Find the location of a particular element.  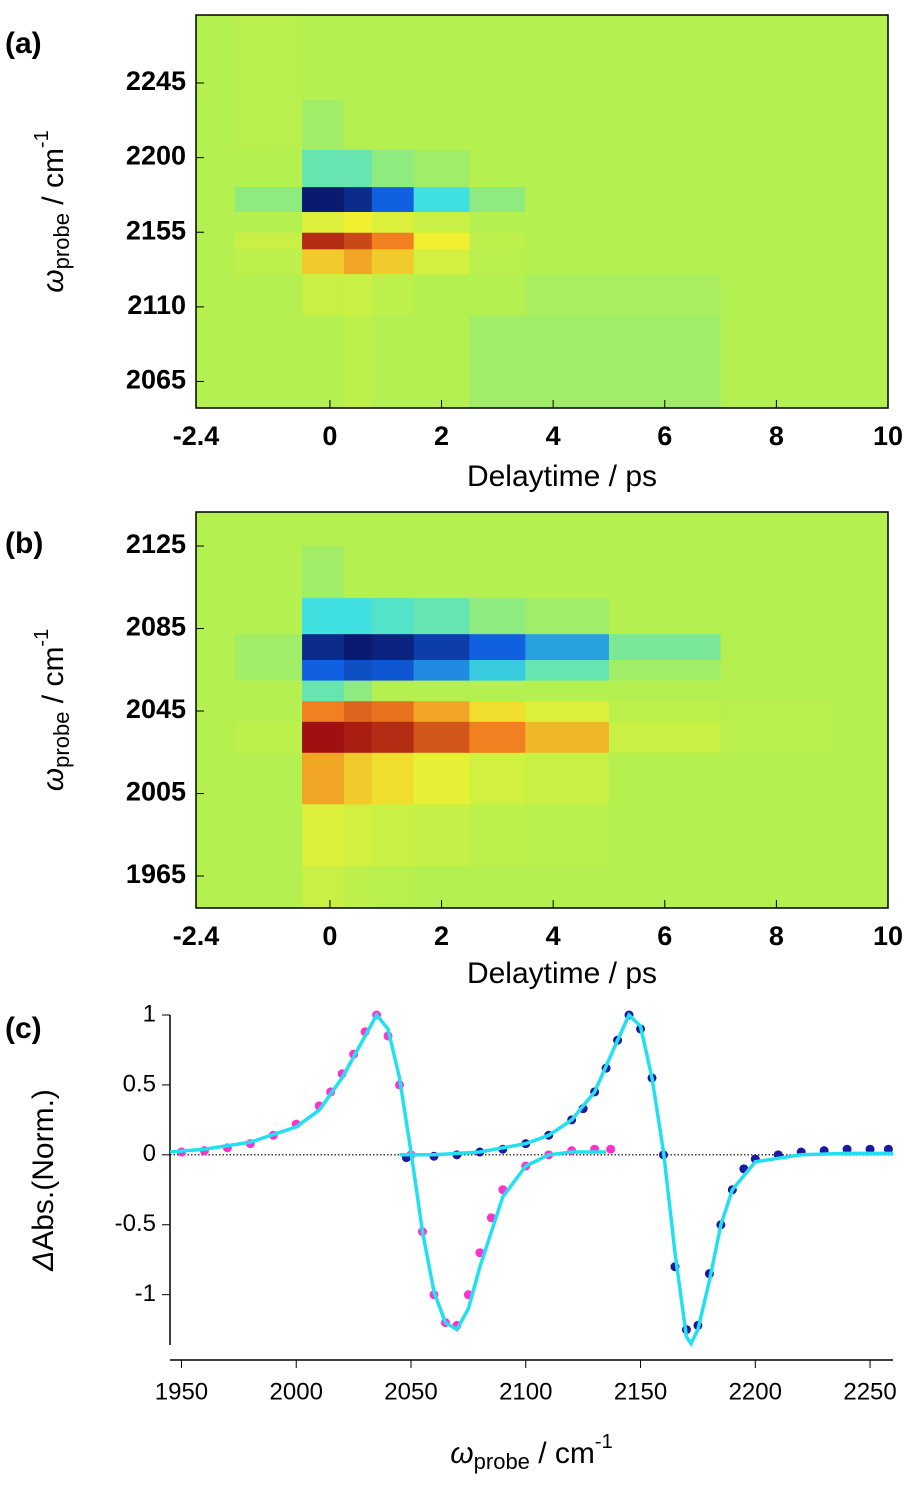

y-axis-label-text: Abs.(Norm.) is located at coordinates (43, 1170).